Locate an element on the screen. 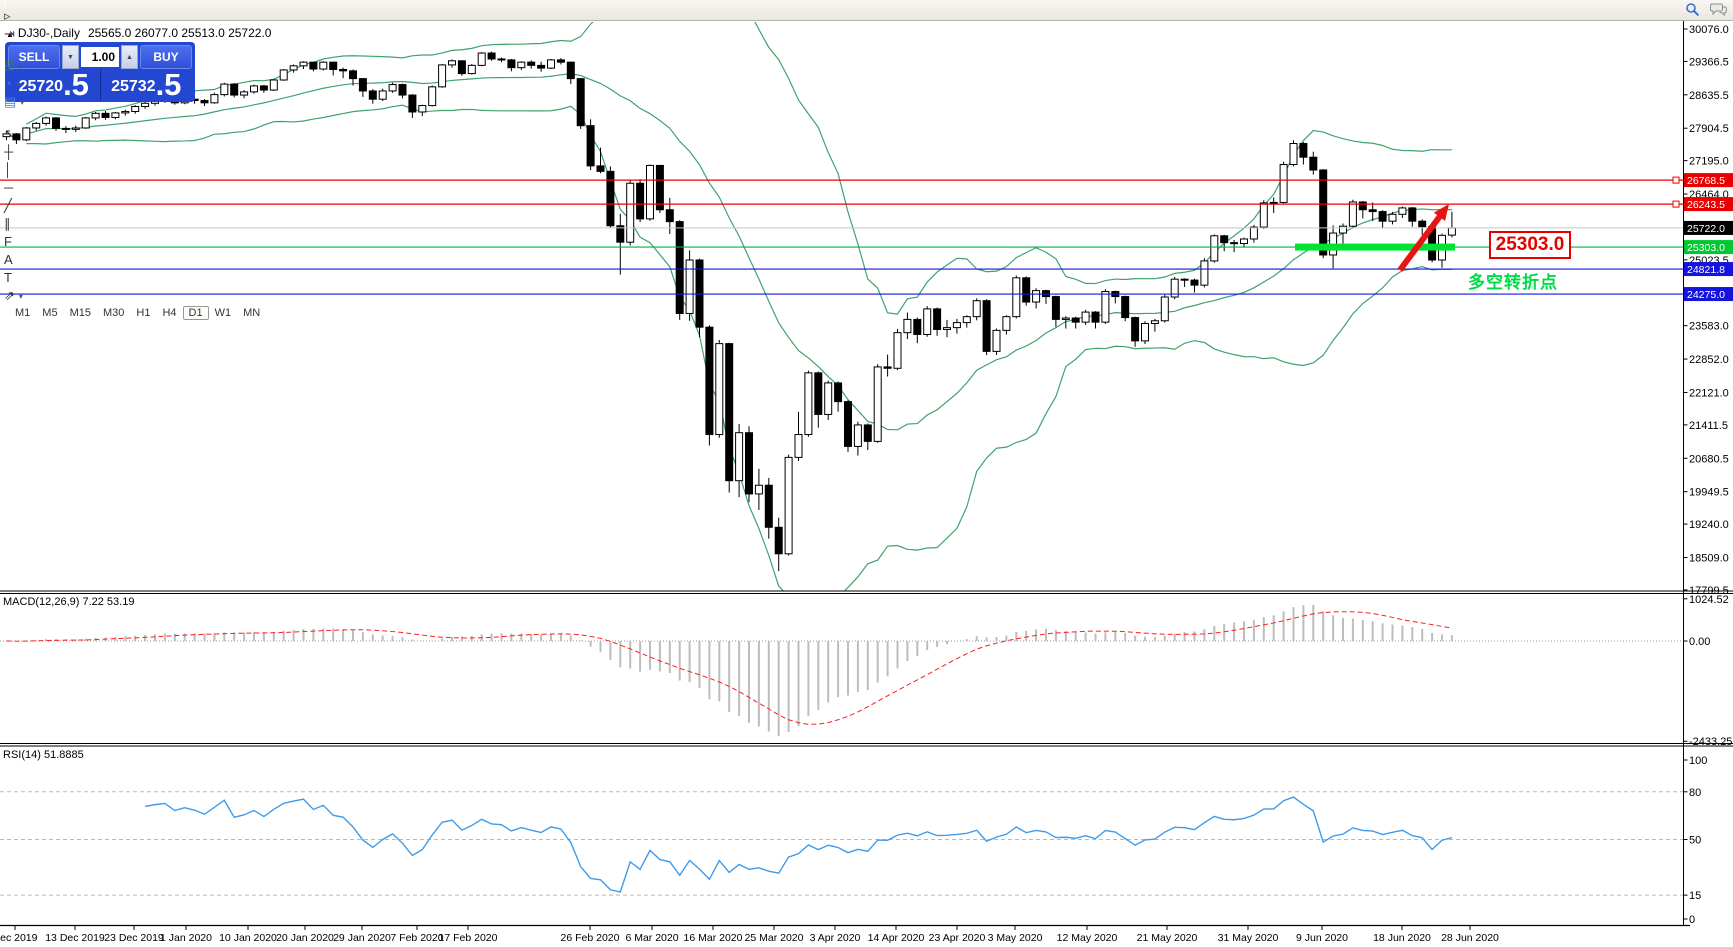 The height and width of the screenshot is (947, 1733). svg-text: 100 is located at coordinates (1698, 761).